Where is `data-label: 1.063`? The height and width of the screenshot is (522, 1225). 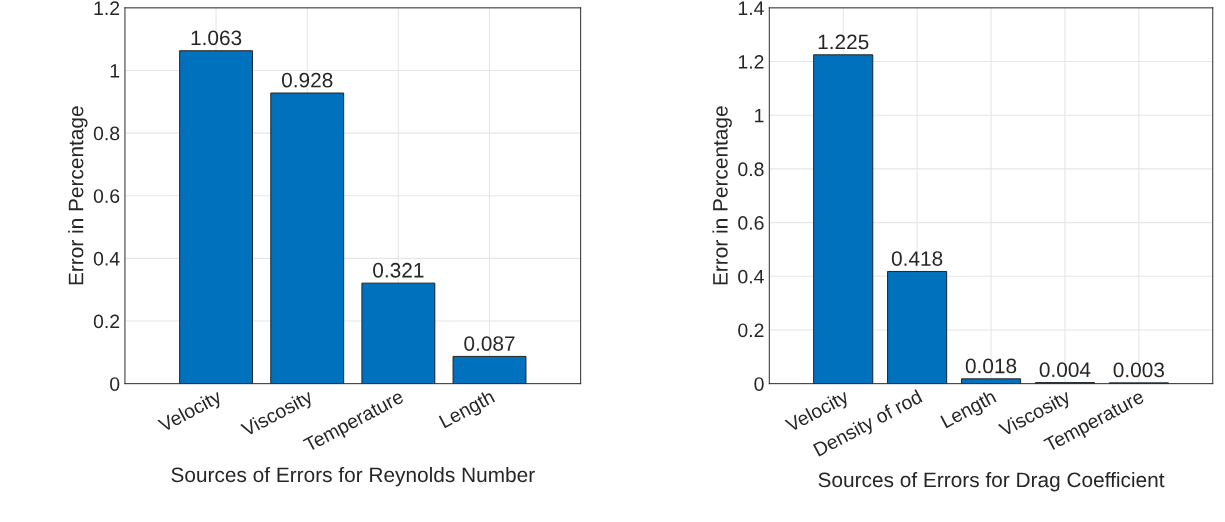 data-label: 1.063 is located at coordinates (216, 38).